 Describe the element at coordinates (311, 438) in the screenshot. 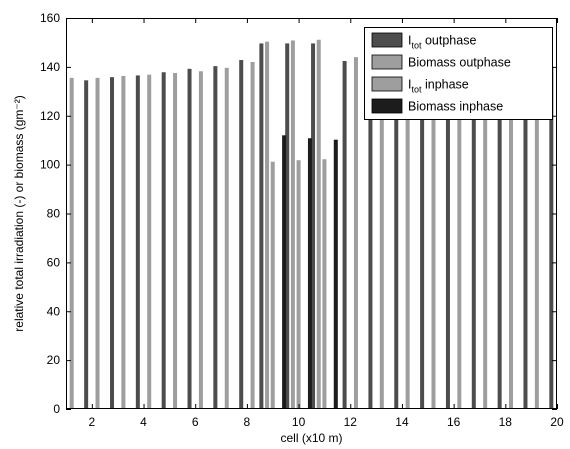

I see `x-axis-label: cell (x10 m)` at that location.